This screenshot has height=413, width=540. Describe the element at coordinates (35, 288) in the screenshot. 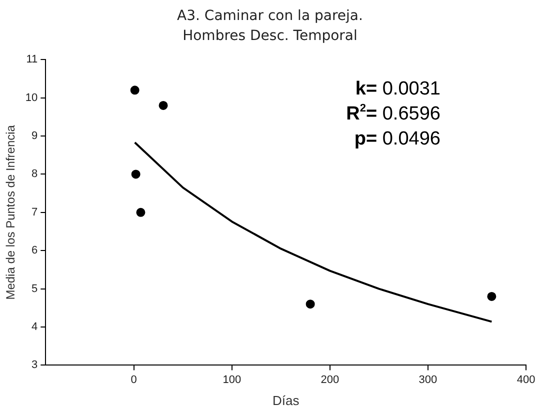

I see `y-tick-label: 5` at that location.